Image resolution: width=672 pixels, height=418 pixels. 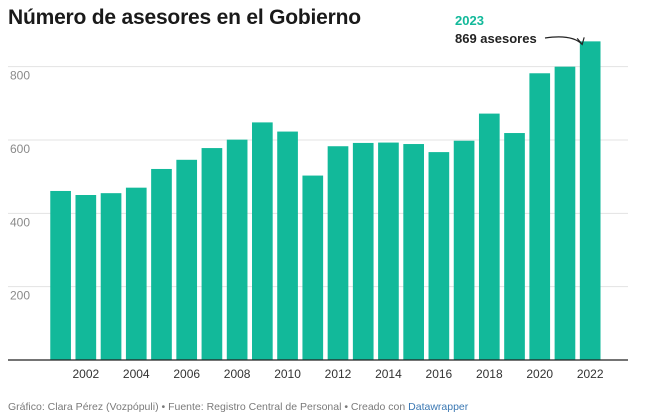 I want to click on bar-2001, so click(x=60, y=275).